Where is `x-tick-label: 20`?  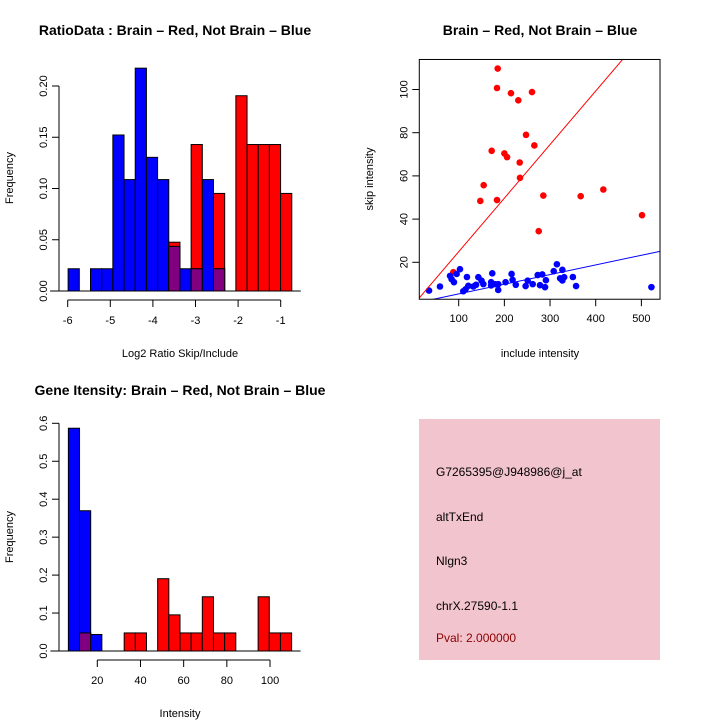
x-tick-label: 20 is located at coordinates (97, 681).